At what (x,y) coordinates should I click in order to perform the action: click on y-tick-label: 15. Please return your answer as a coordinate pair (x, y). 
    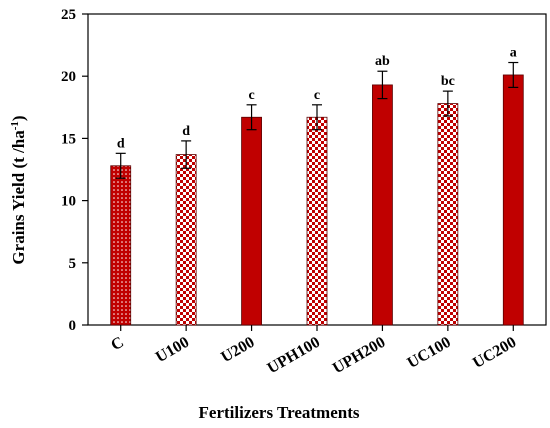
    Looking at the image, I should click on (68, 139).